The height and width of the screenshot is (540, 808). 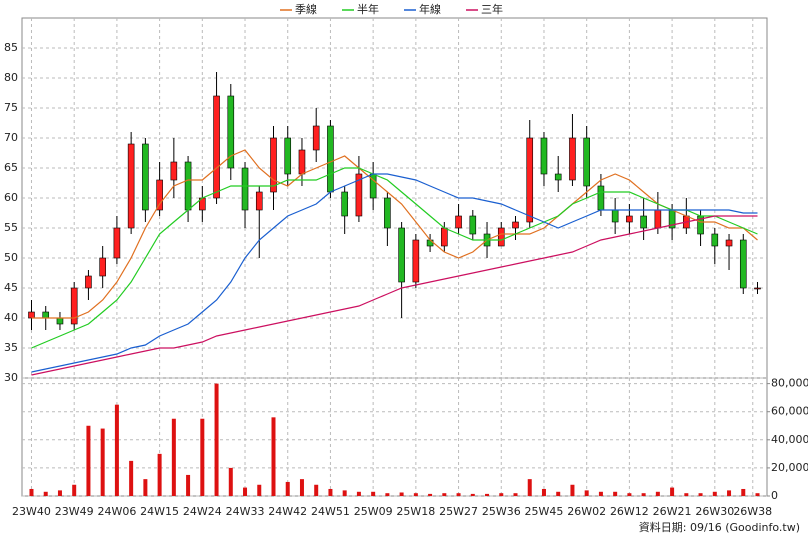 What do you see at coordinates (458, 511) in the screenshot?
I see `x-tick-label: 25W27` at bounding box center [458, 511].